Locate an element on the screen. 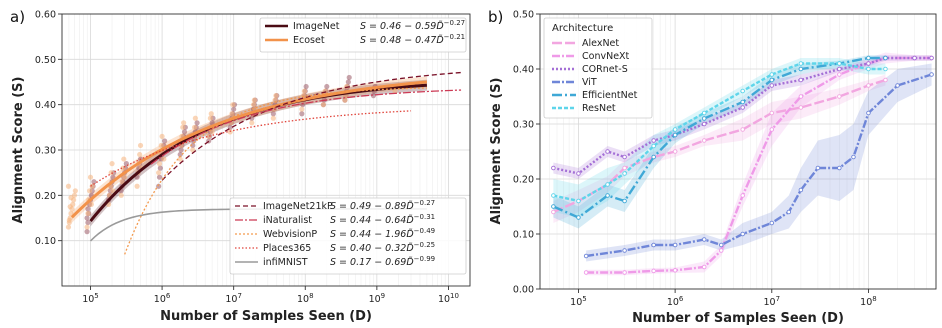  y-tick-label: 0.10 is located at coordinates (45, 241).